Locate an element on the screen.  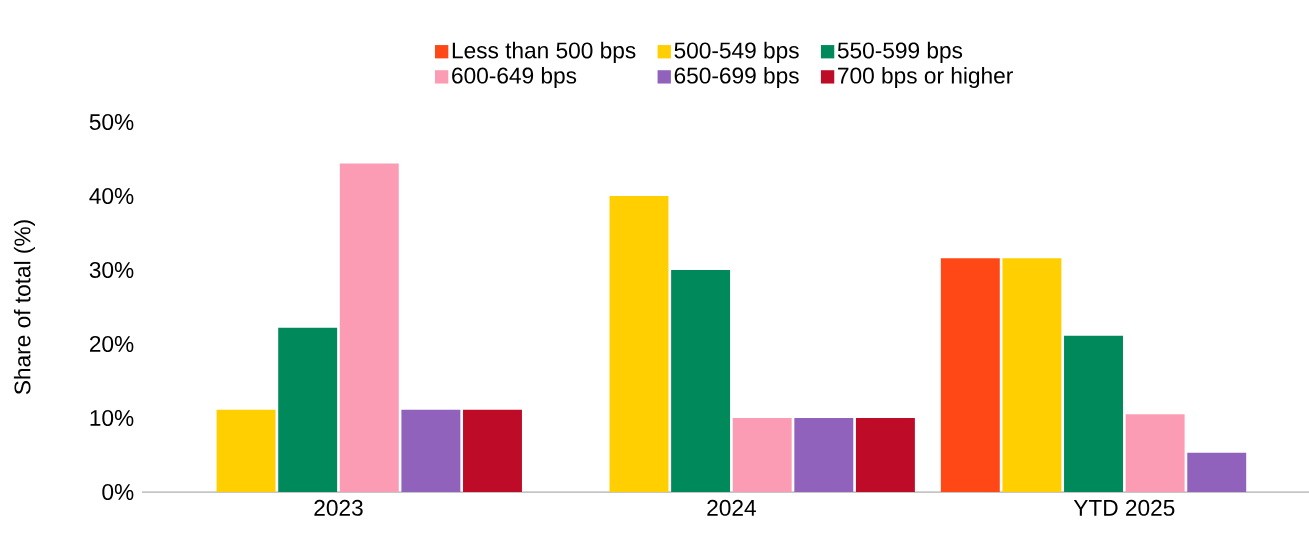
y-tick-label: 40% is located at coordinates (111, 196).